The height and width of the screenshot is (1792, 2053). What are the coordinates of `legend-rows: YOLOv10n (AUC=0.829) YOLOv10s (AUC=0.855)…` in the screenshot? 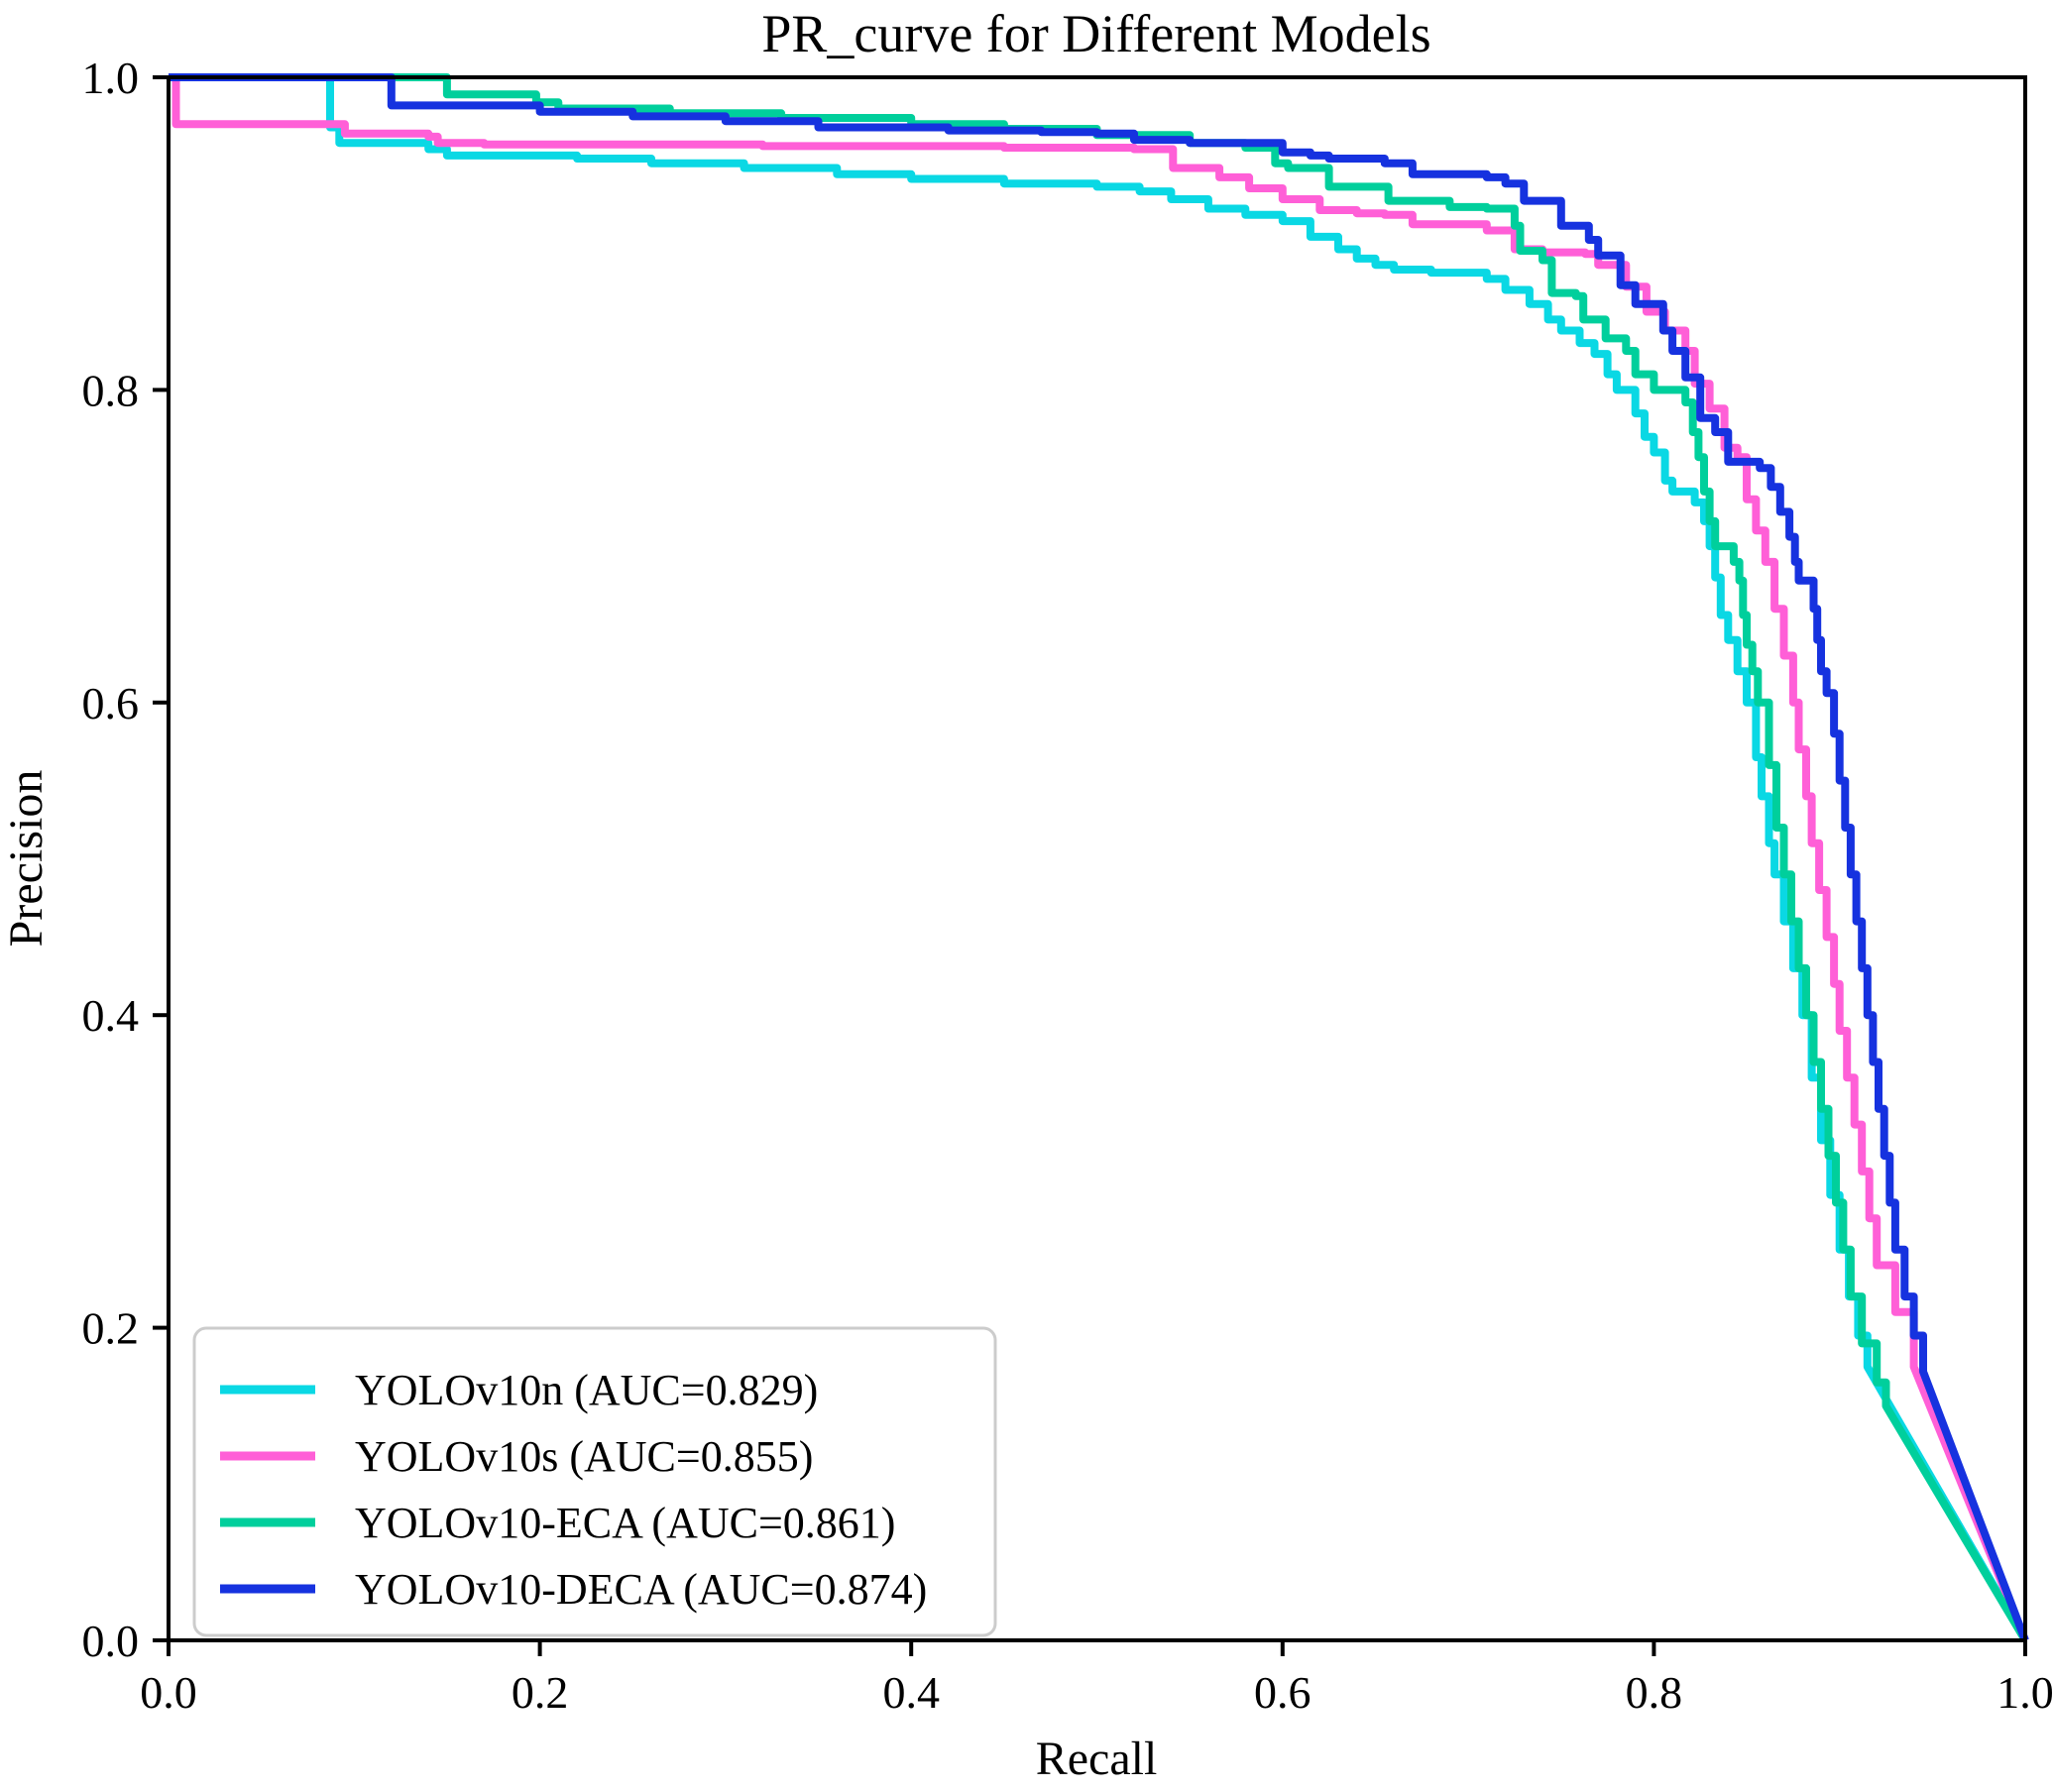 It's located at (573, 1490).